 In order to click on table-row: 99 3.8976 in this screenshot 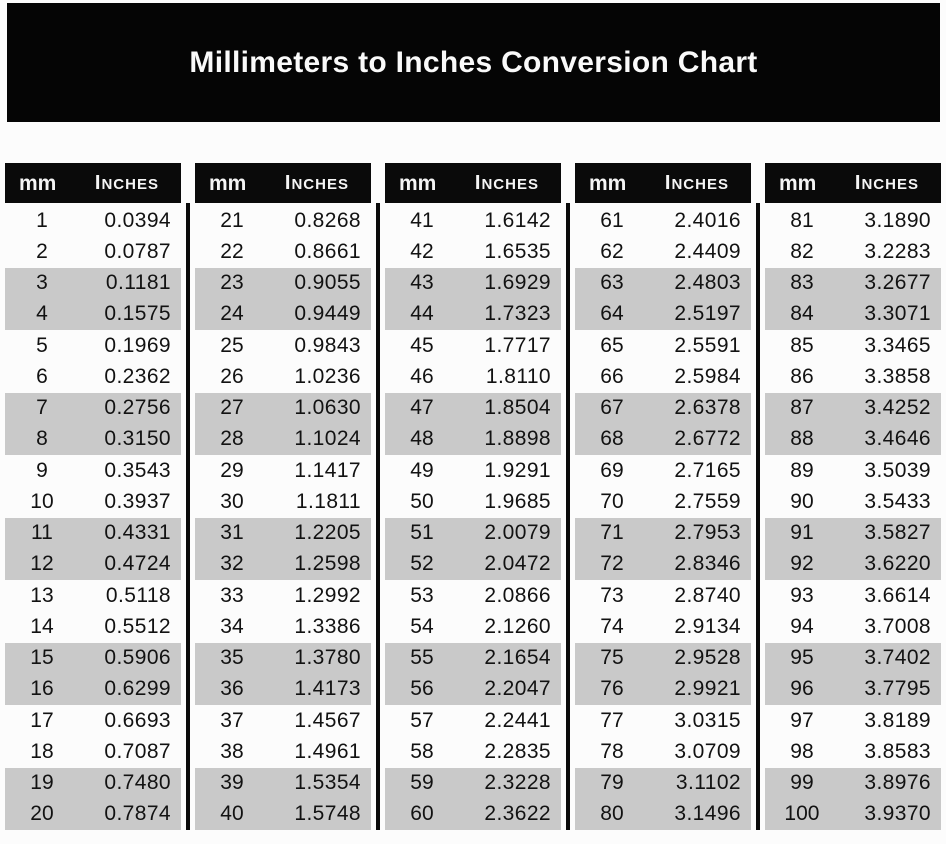, I will do `click(853, 783)`.